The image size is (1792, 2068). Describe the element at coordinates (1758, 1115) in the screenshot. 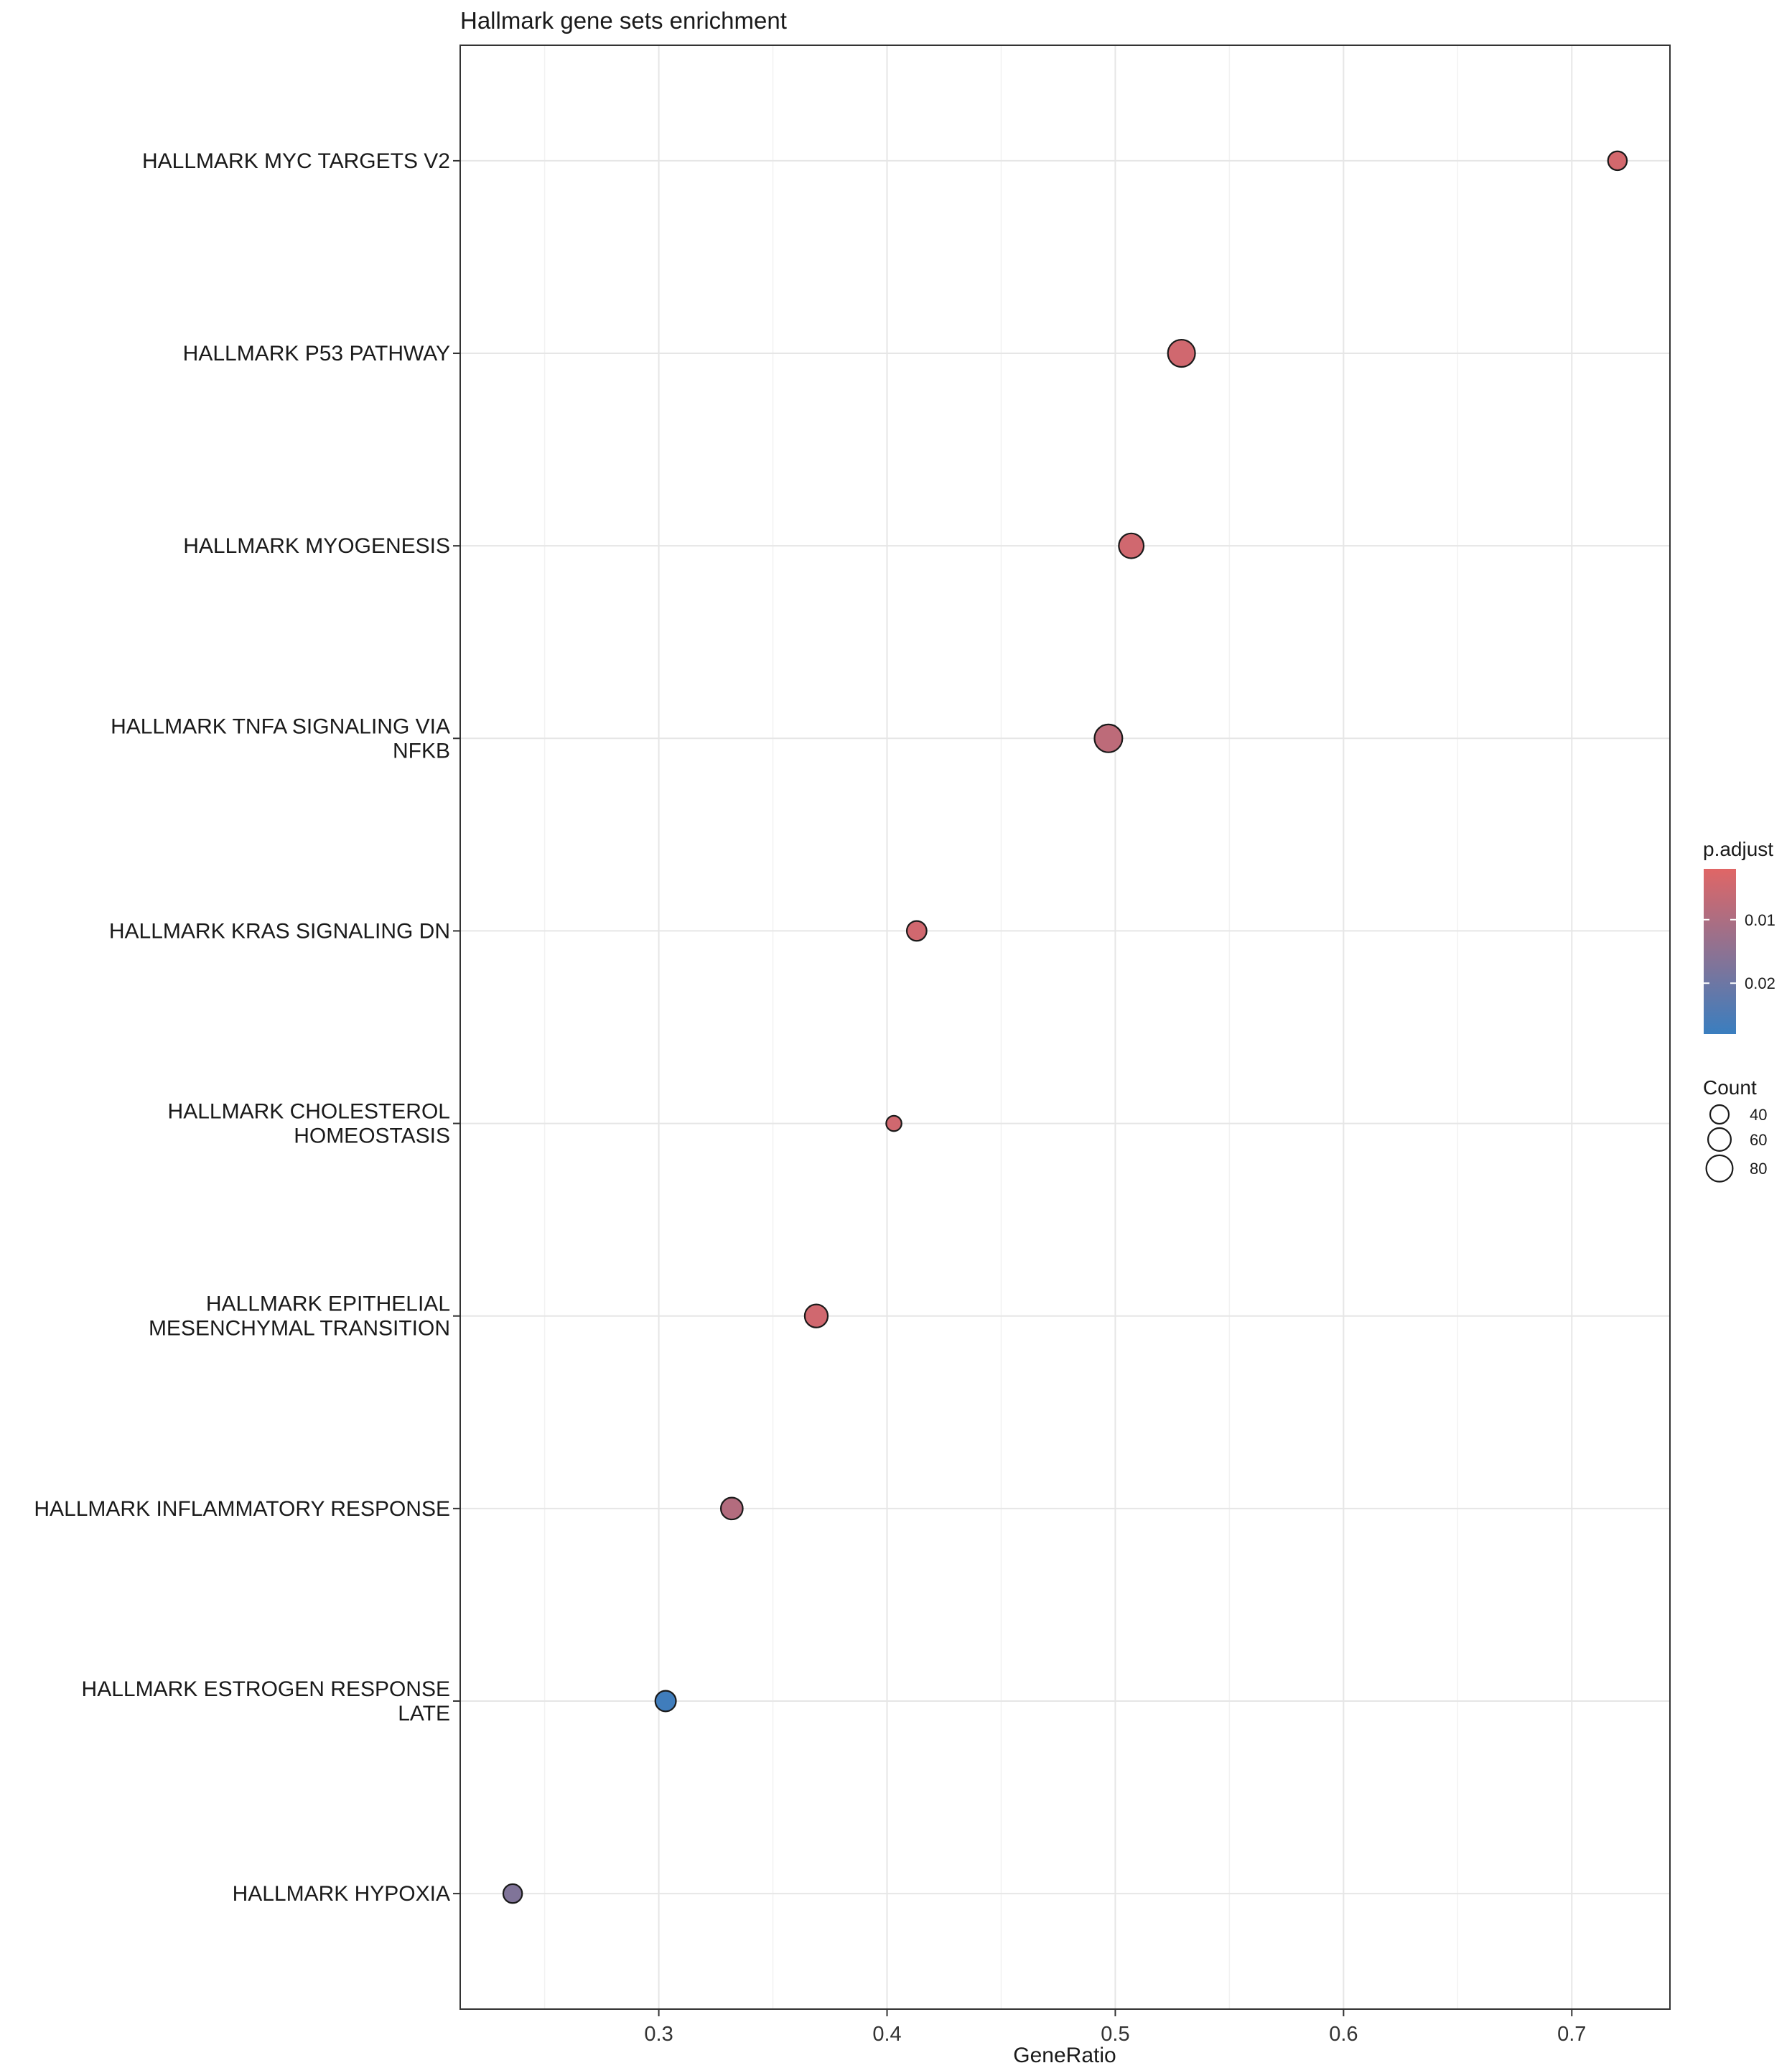

I see `size-legend-label: 40` at that location.